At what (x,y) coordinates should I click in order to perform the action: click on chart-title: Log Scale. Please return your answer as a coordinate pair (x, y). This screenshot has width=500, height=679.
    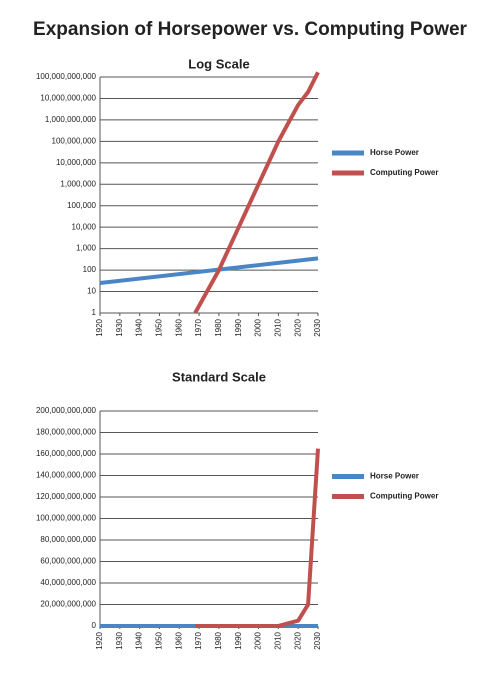
    Looking at the image, I should click on (218, 63).